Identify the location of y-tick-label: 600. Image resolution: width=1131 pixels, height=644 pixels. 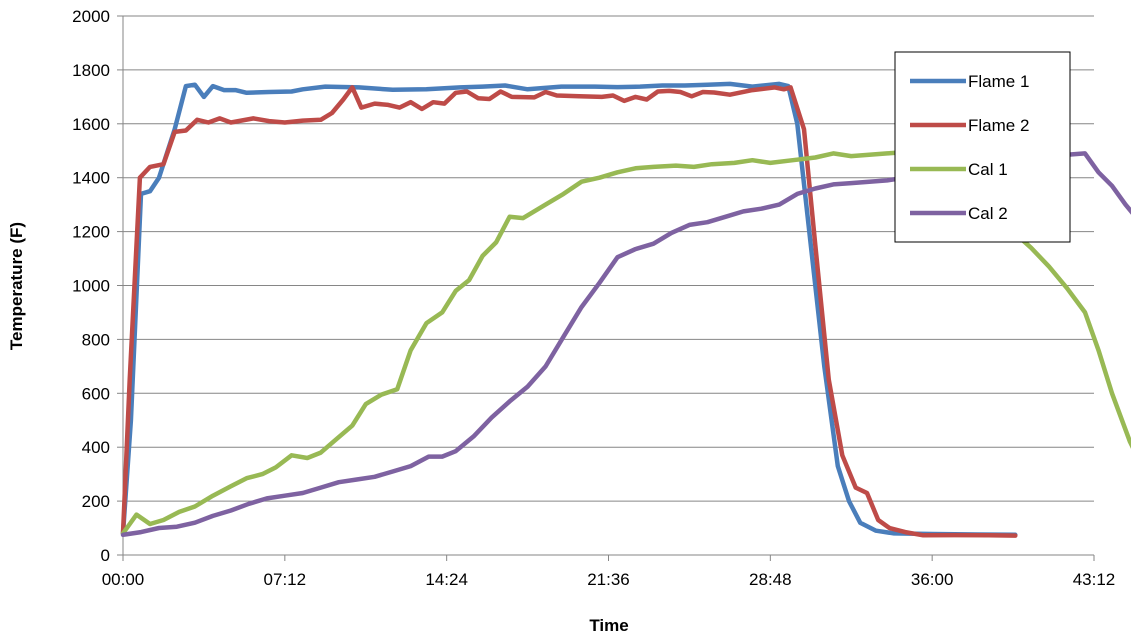
(96, 393).